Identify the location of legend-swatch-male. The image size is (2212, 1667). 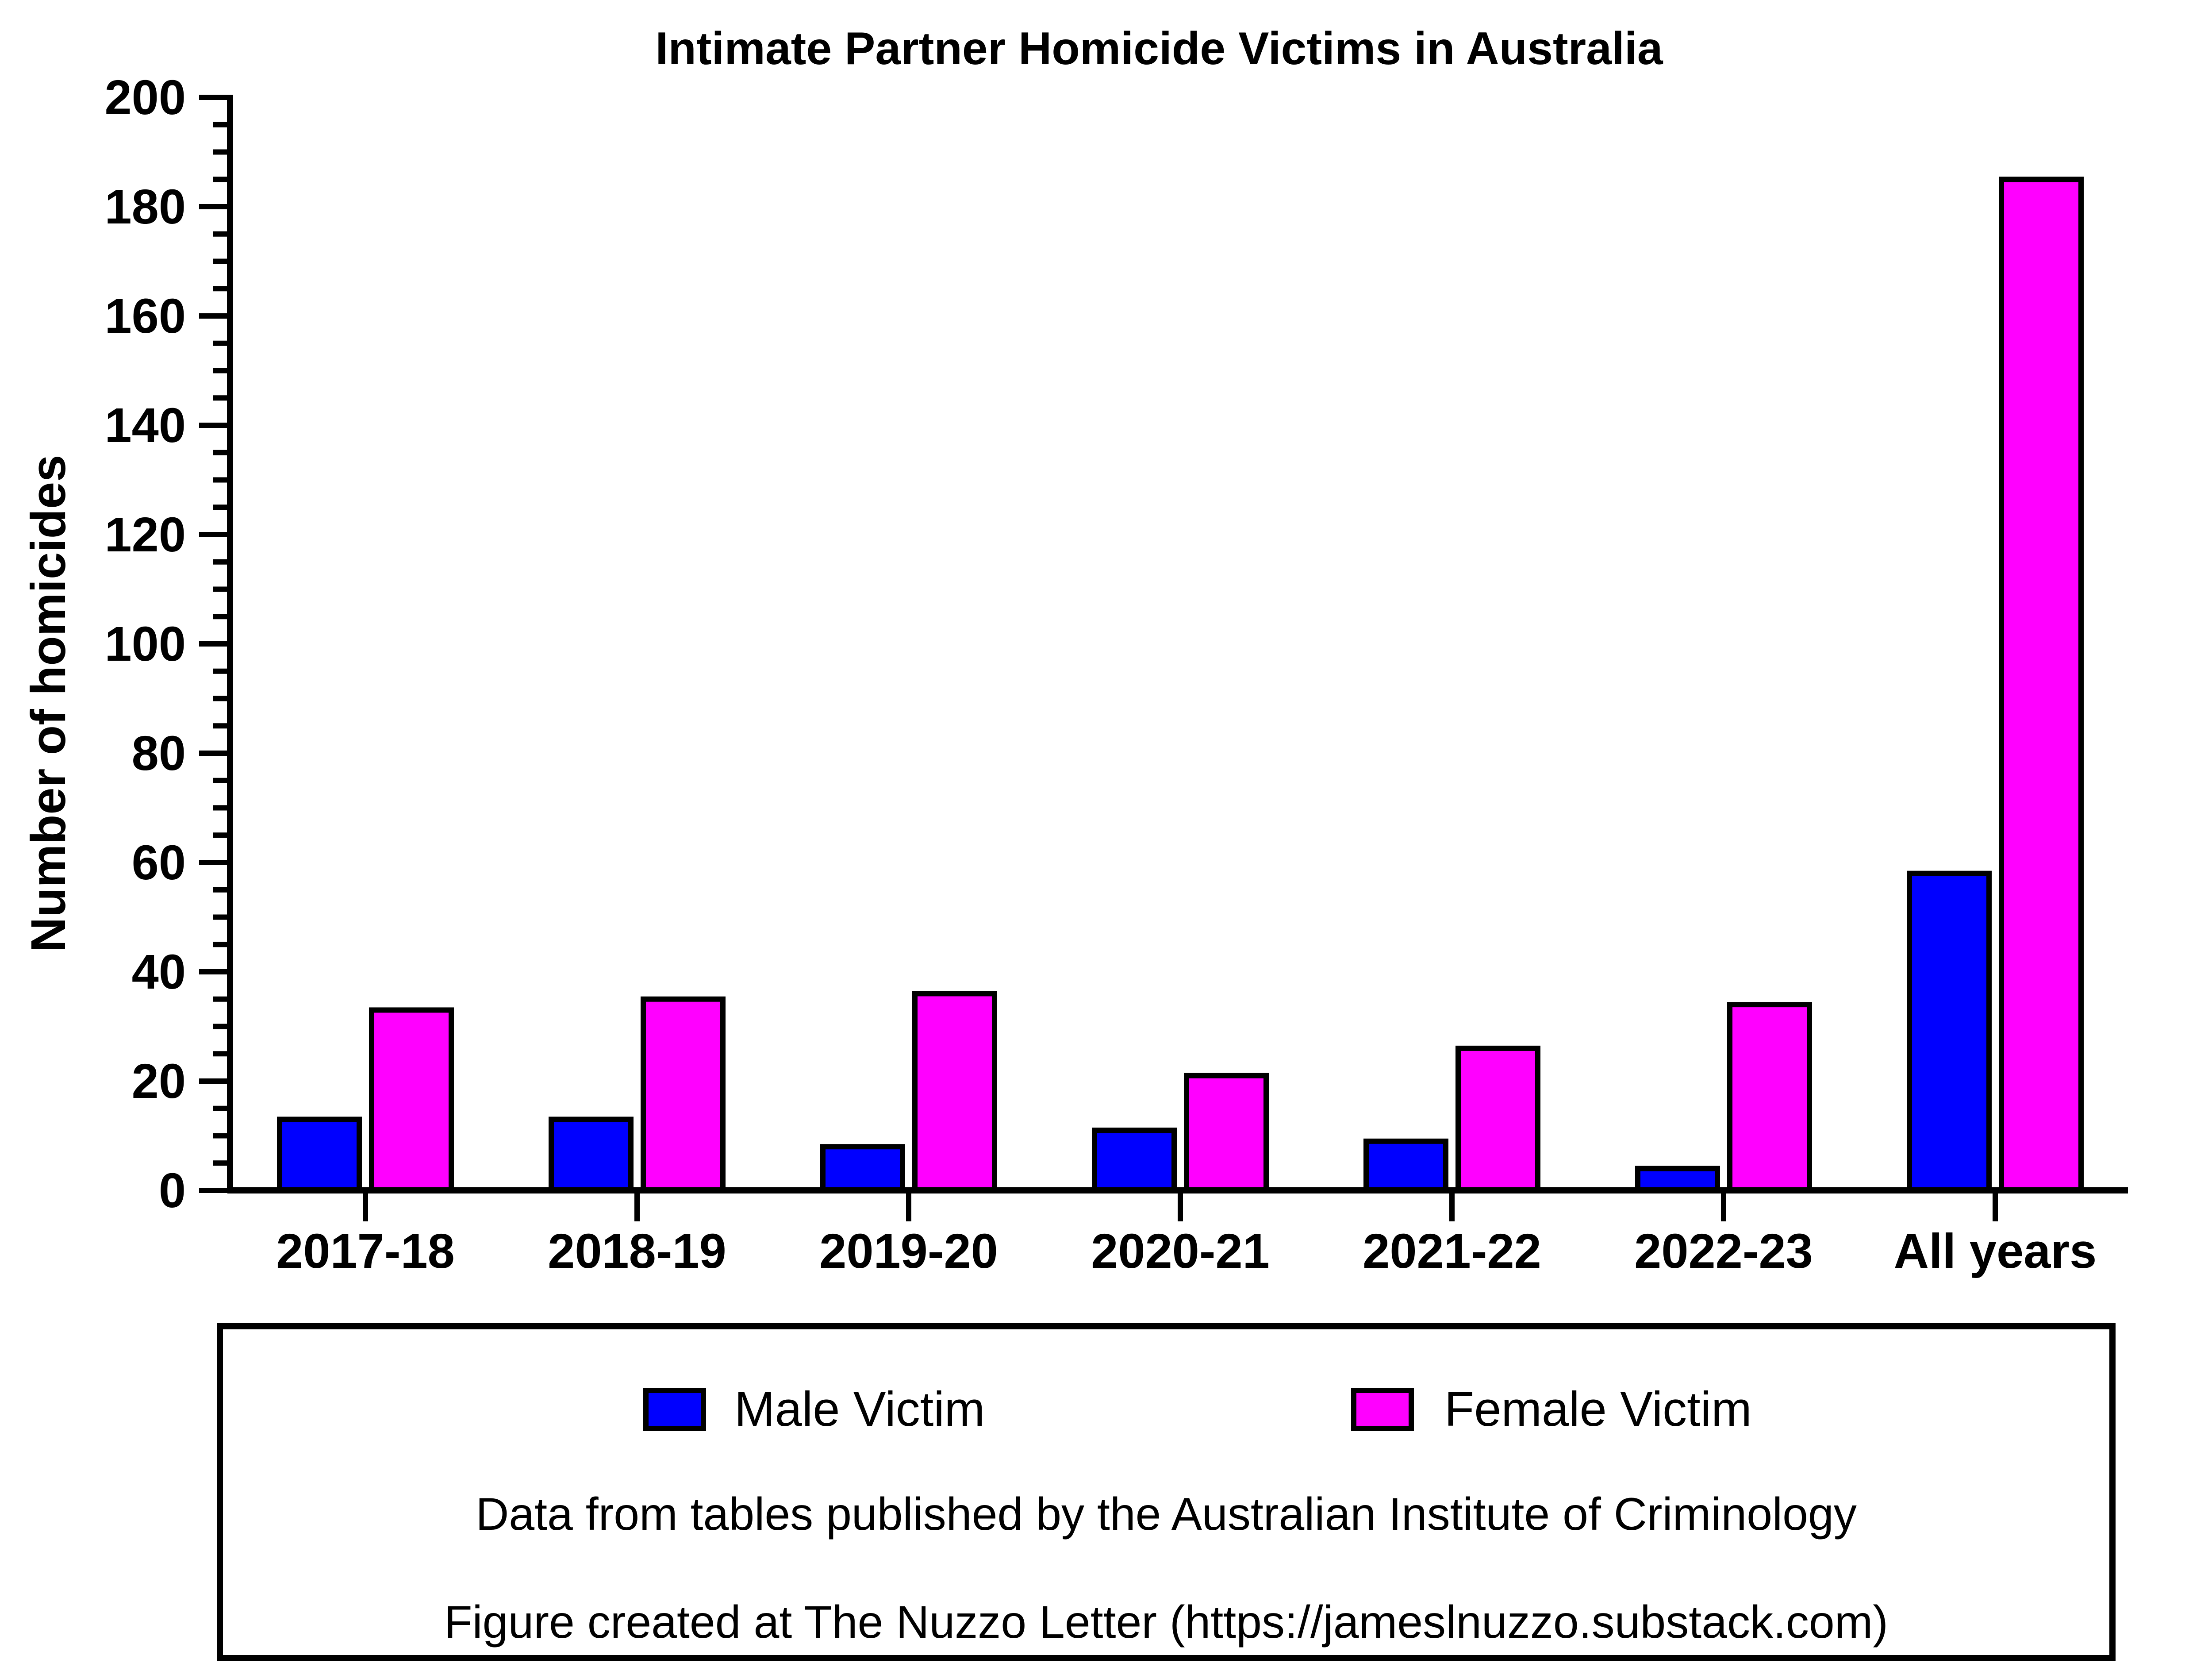
(675, 1409).